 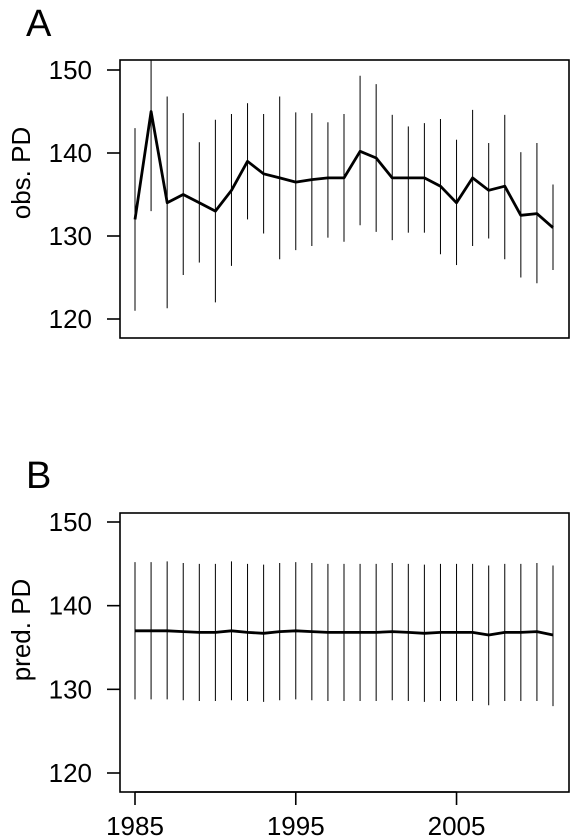 What do you see at coordinates (70, 319) in the screenshot?
I see `panel-a-y-tick-label: 120` at bounding box center [70, 319].